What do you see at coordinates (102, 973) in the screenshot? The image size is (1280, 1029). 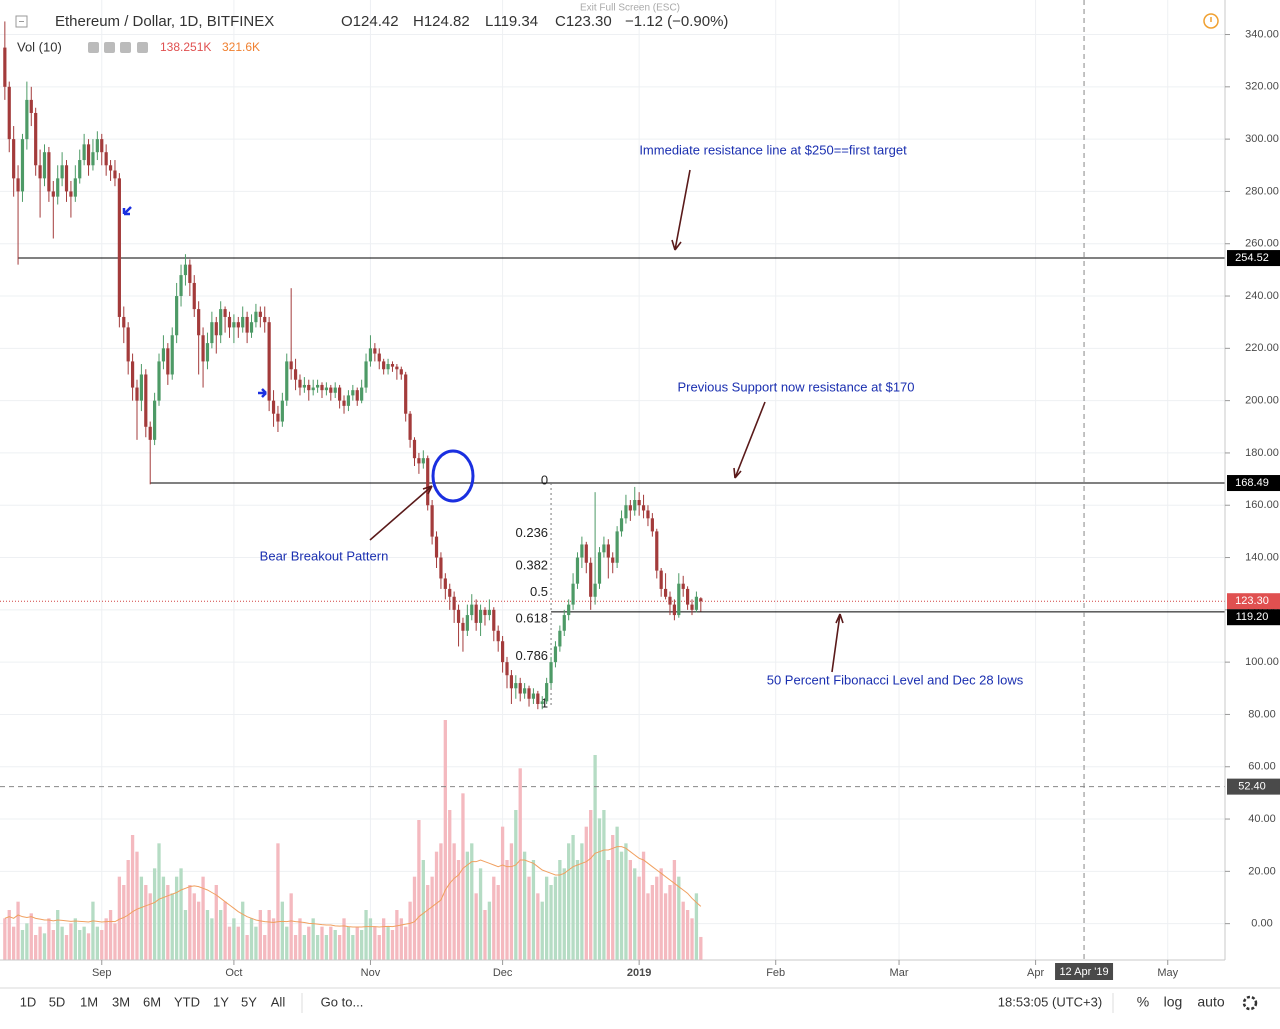 I see `x-tick-label: Sep` at bounding box center [102, 973].